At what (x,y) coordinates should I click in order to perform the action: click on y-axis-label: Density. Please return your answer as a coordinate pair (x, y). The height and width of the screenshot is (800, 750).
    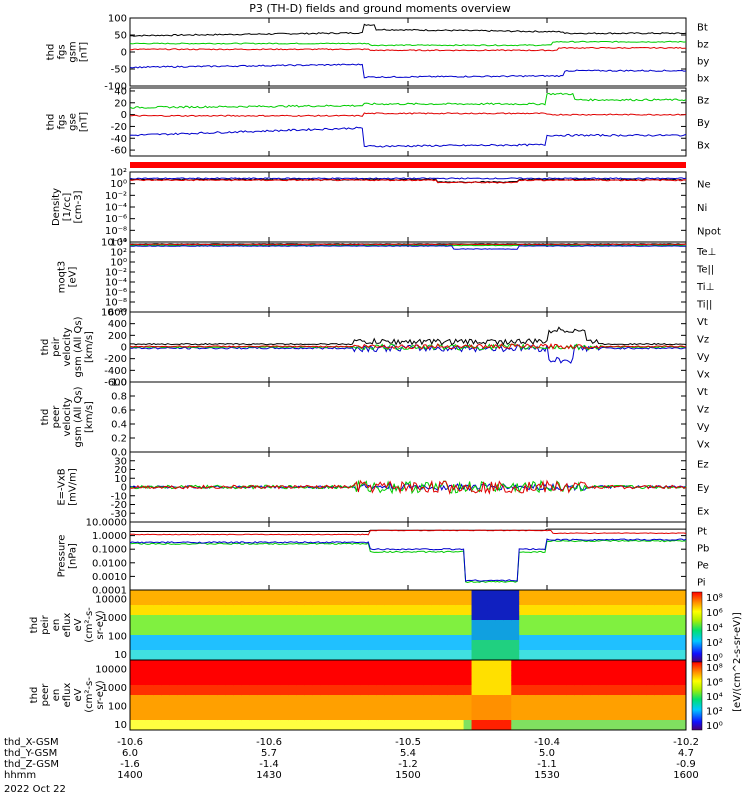
    Looking at the image, I should click on (56, 207).